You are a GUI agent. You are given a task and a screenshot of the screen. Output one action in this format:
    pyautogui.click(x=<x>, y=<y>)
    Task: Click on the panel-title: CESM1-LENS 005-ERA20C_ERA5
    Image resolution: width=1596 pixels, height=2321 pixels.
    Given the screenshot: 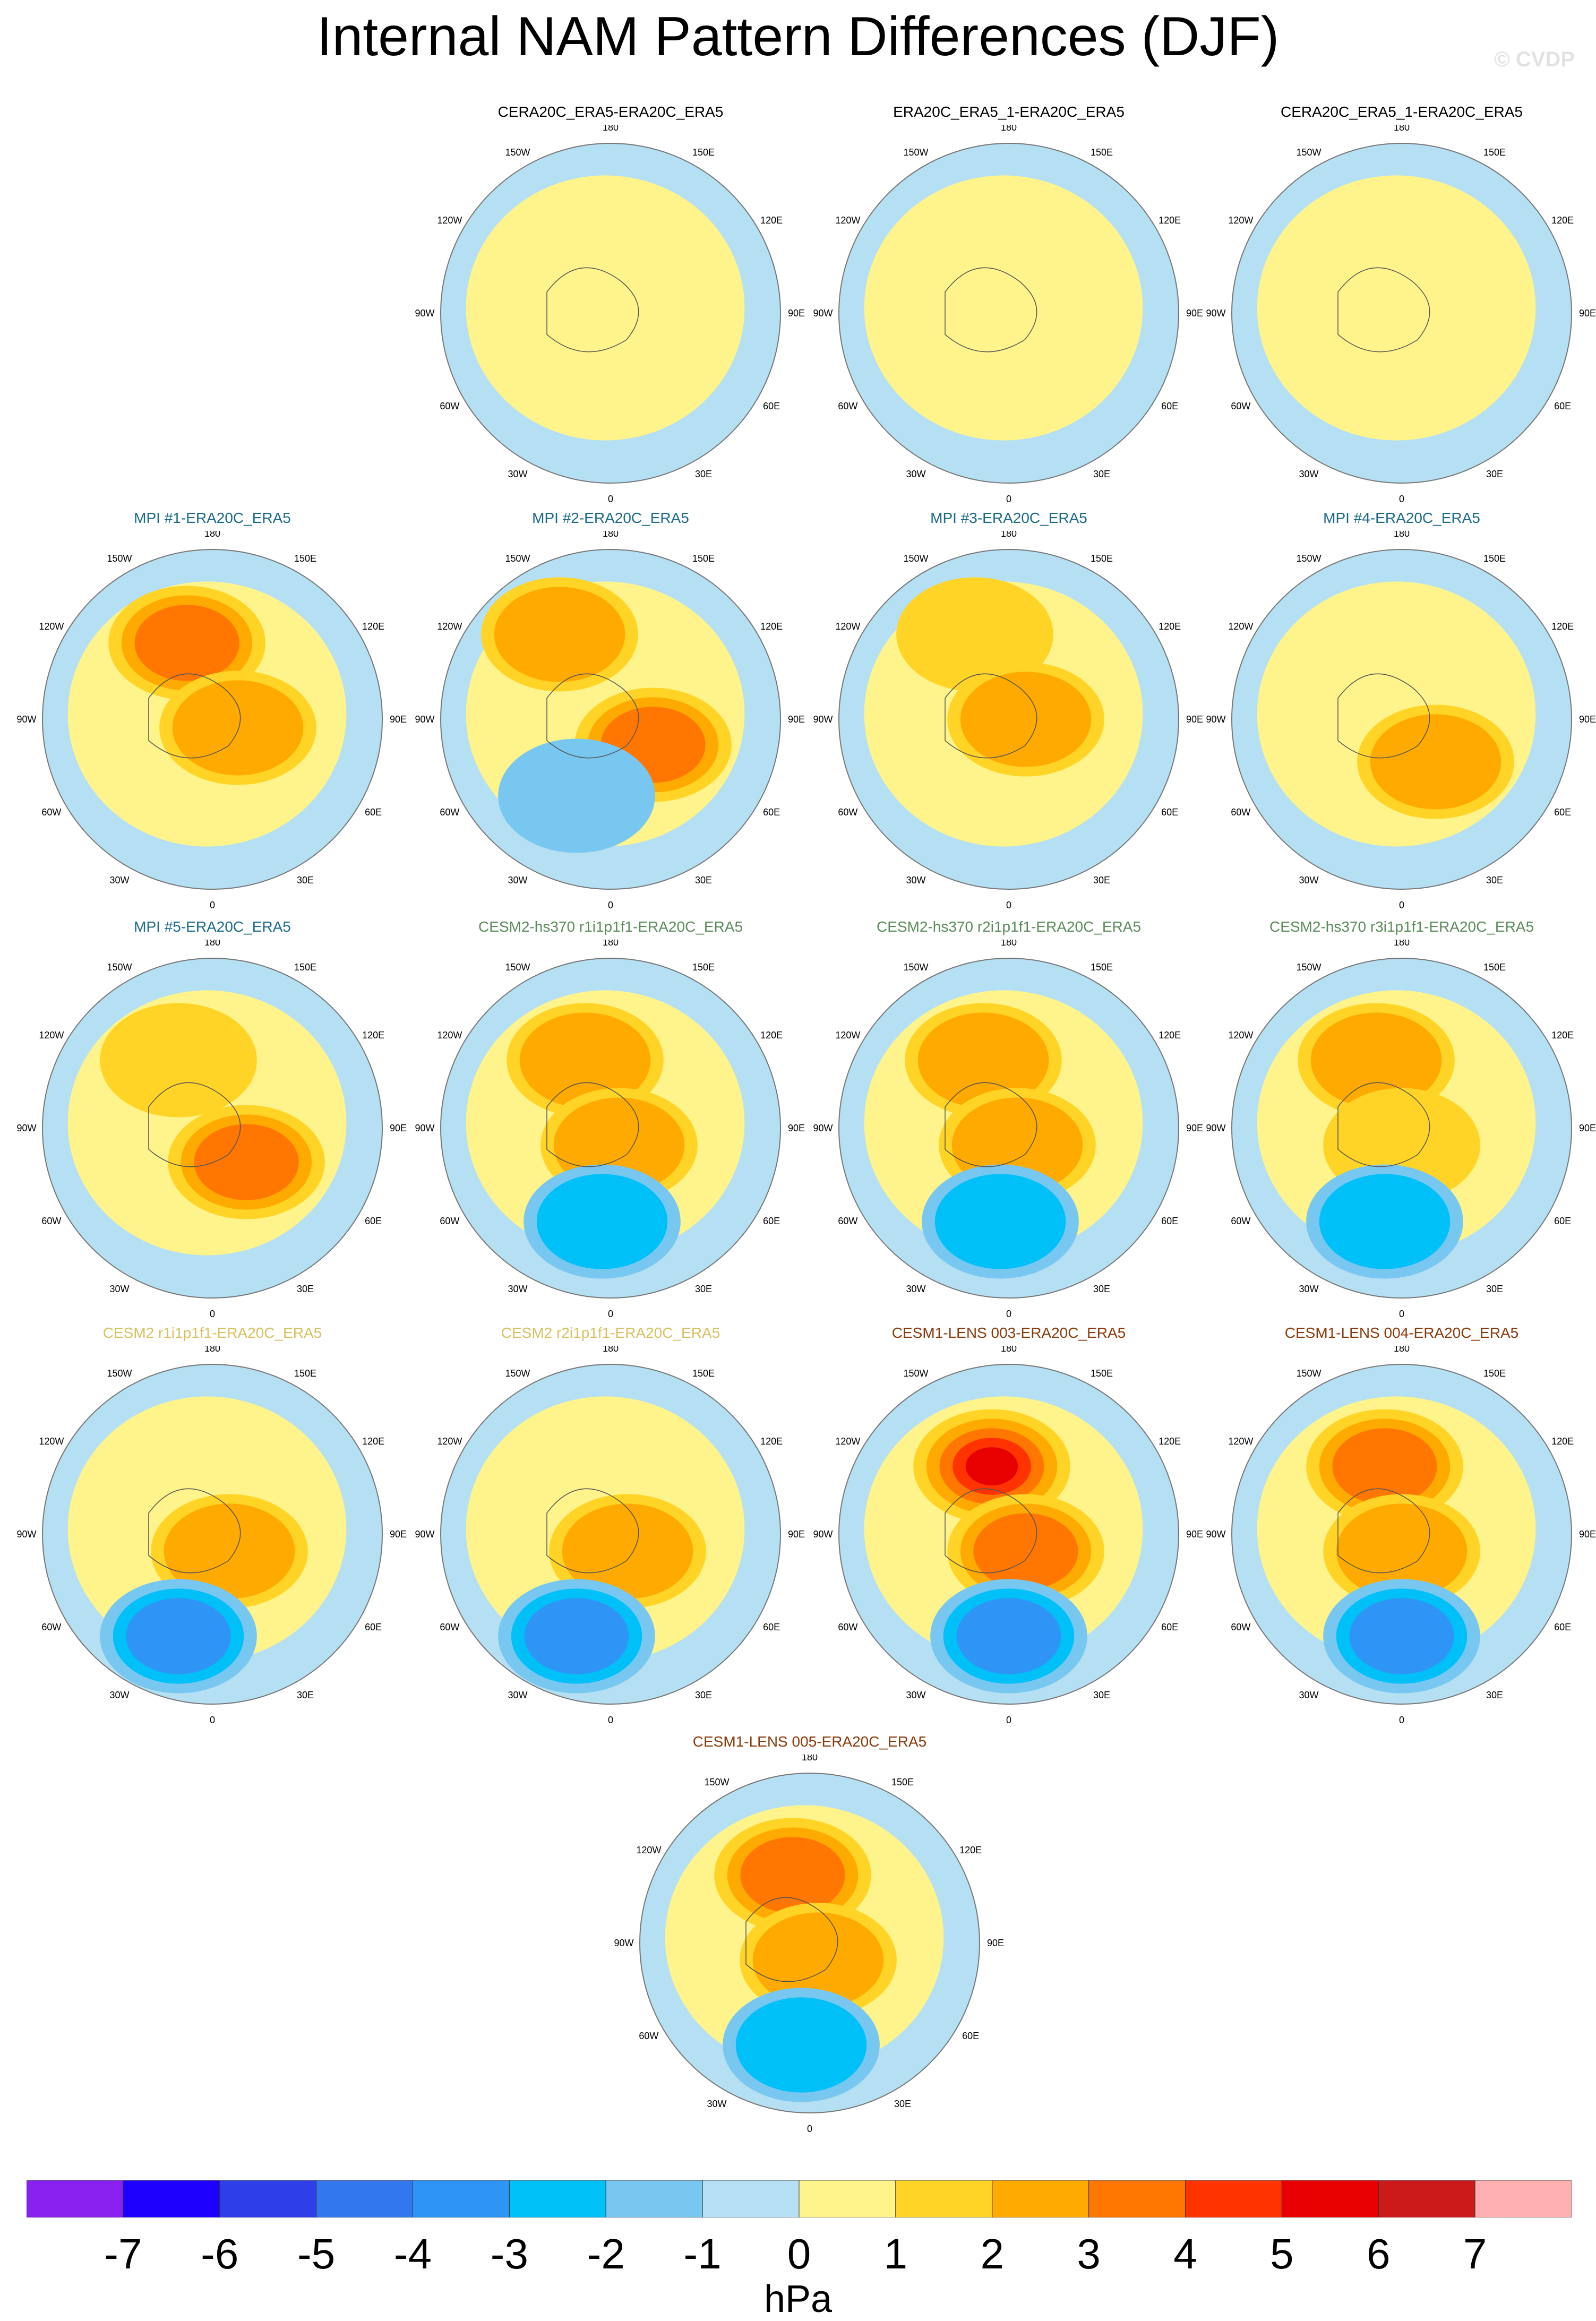 What is the action you would take?
    pyautogui.click(x=809, y=1741)
    